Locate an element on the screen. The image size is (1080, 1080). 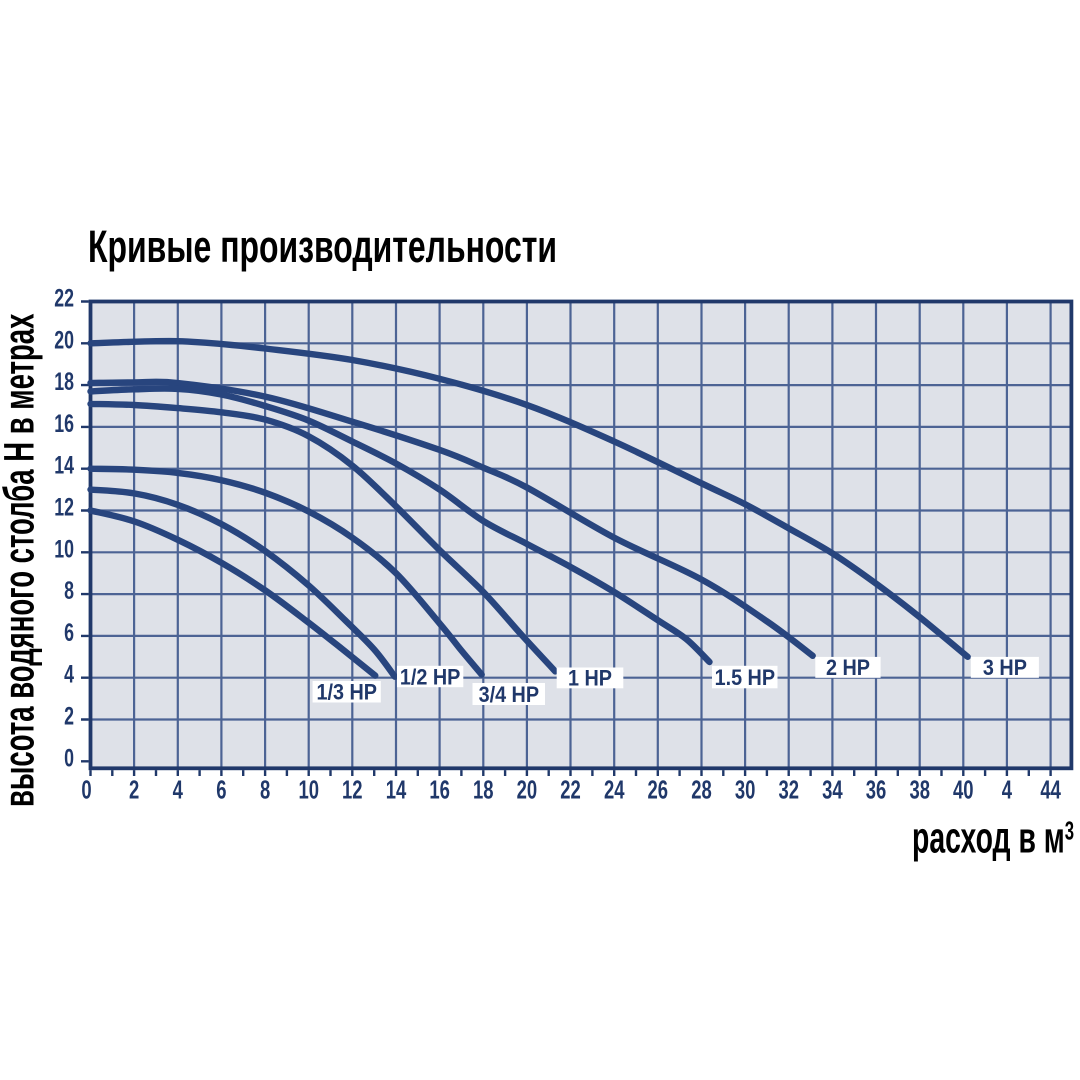
svg-text: 30 is located at coordinates (745, 790).